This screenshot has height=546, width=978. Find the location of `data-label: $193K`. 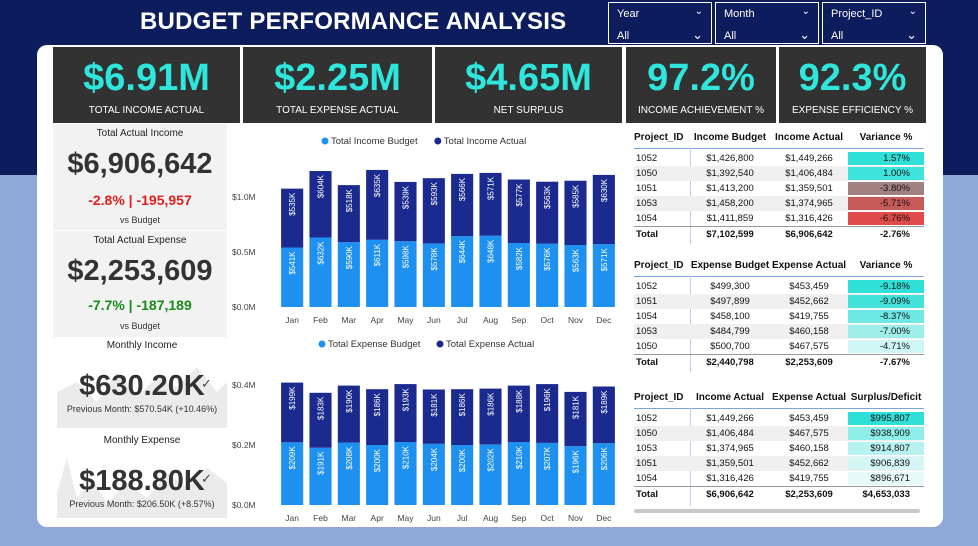

data-label: $193K is located at coordinates (406, 399).